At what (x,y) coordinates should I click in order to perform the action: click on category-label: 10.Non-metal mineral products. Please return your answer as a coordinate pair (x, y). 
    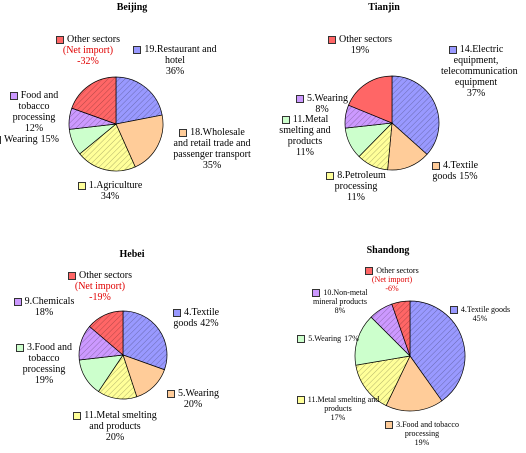
    Looking at the image, I should click on (340, 297).